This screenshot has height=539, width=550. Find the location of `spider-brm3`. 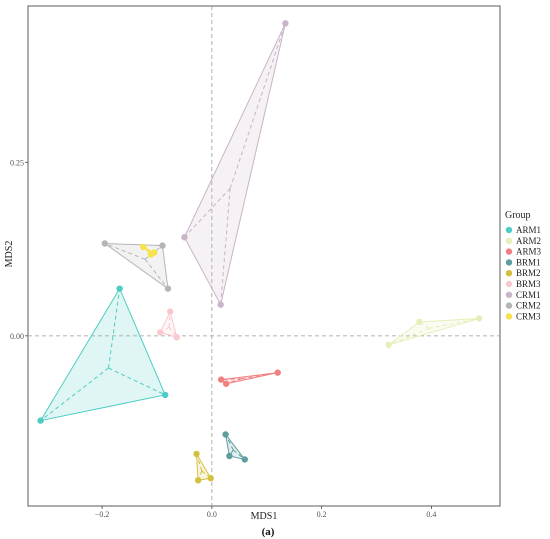

spider-brm3 is located at coordinates (169, 319).